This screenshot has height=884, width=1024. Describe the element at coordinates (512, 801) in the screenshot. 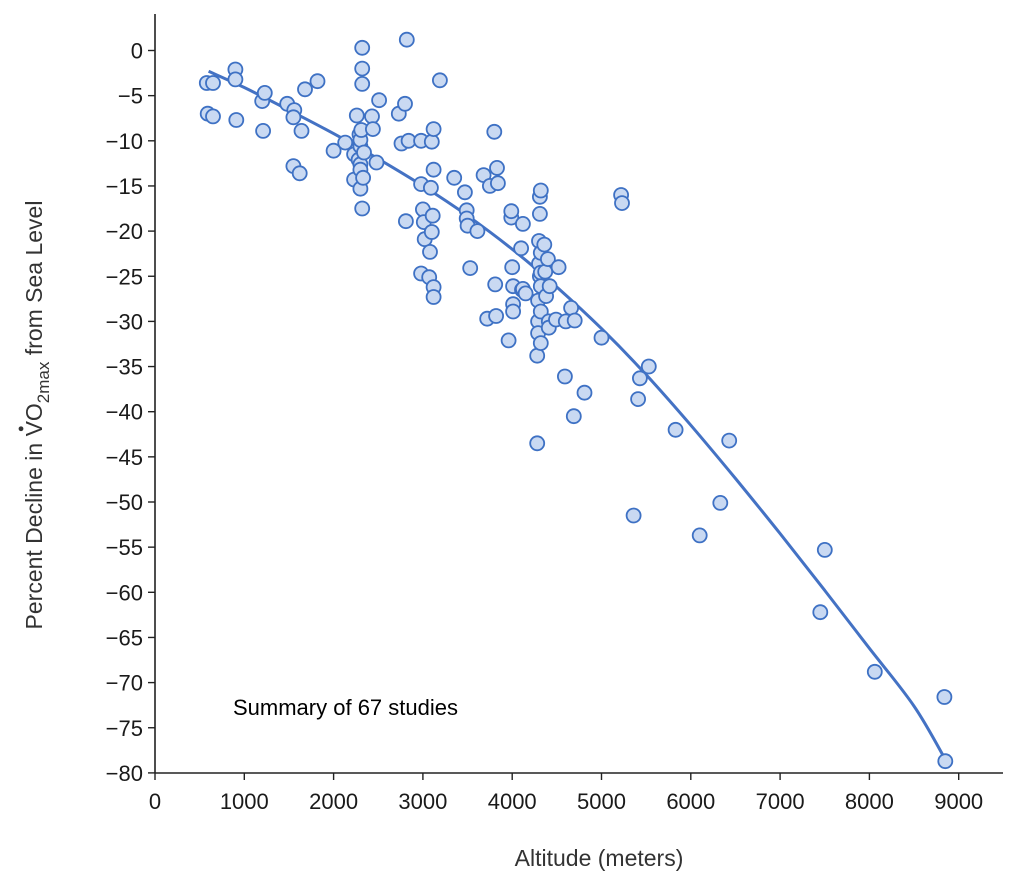

I see `x-tick-label: 4000` at that location.